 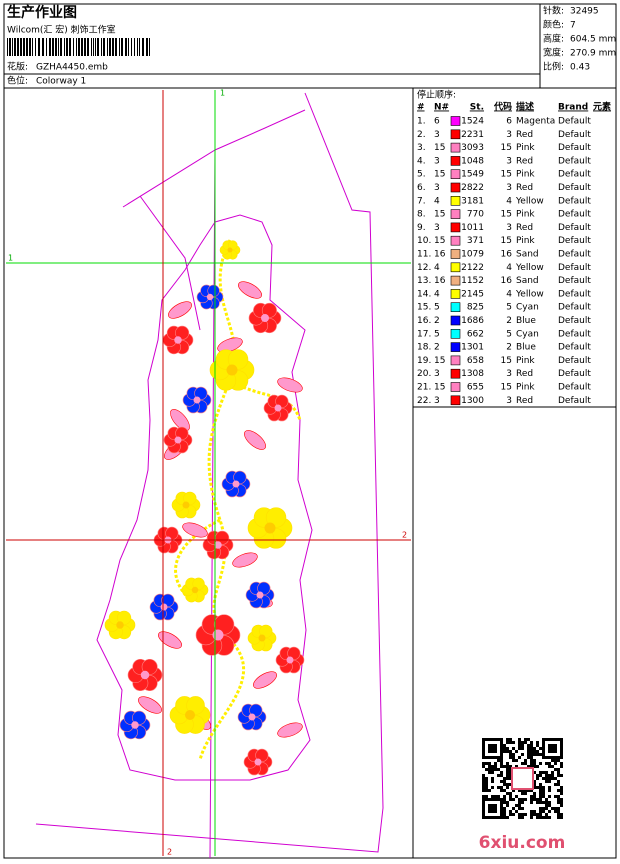 I want to click on info-label: 高度:, so click(x=553, y=39).